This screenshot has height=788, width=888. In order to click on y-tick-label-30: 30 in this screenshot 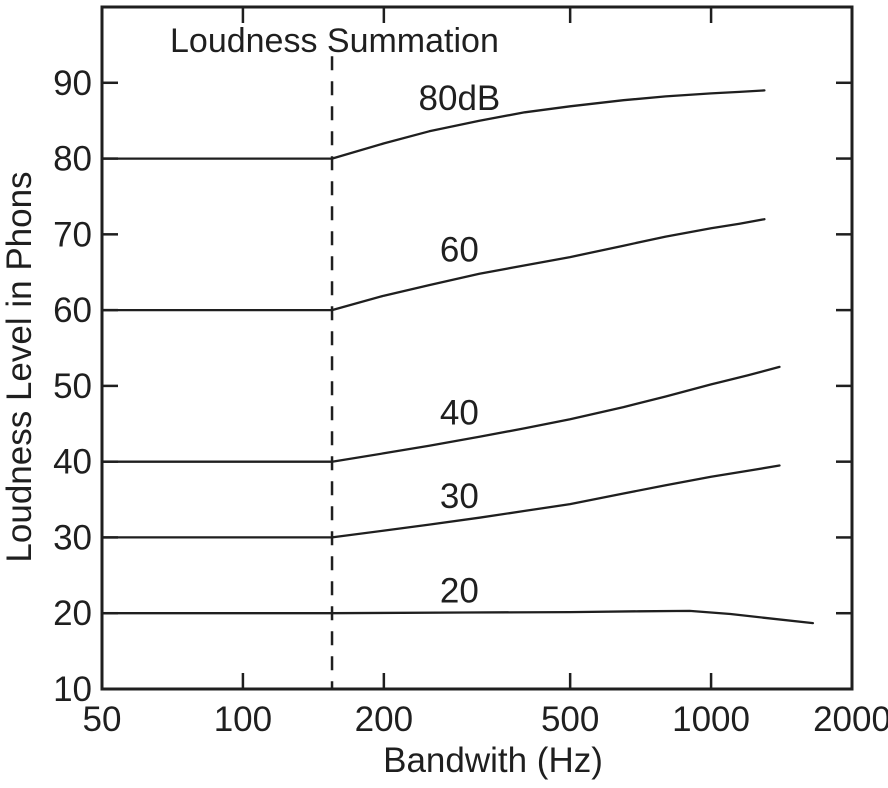, I will do `click(72, 537)`.